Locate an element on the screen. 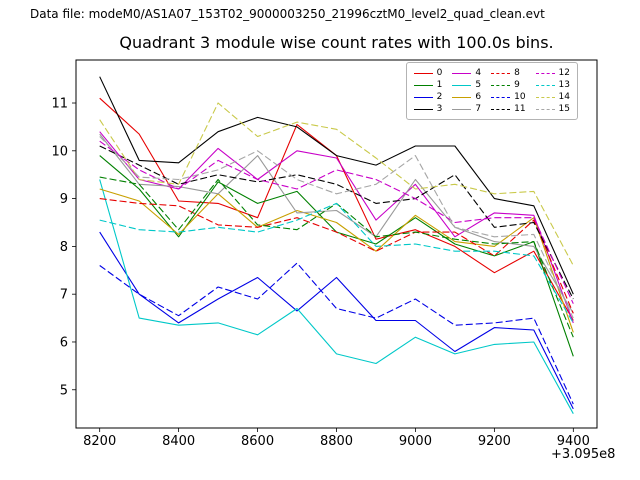  y-tick-label: 10 is located at coordinates (59, 151).